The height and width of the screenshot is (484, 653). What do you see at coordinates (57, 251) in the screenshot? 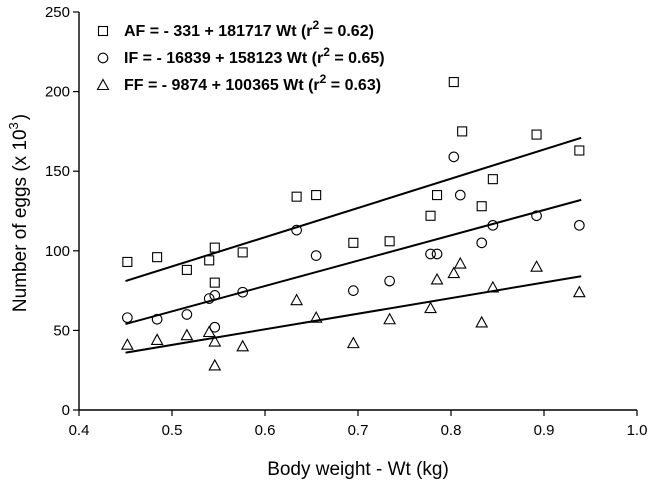
I see `y-tick-label: 100` at bounding box center [57, 251].